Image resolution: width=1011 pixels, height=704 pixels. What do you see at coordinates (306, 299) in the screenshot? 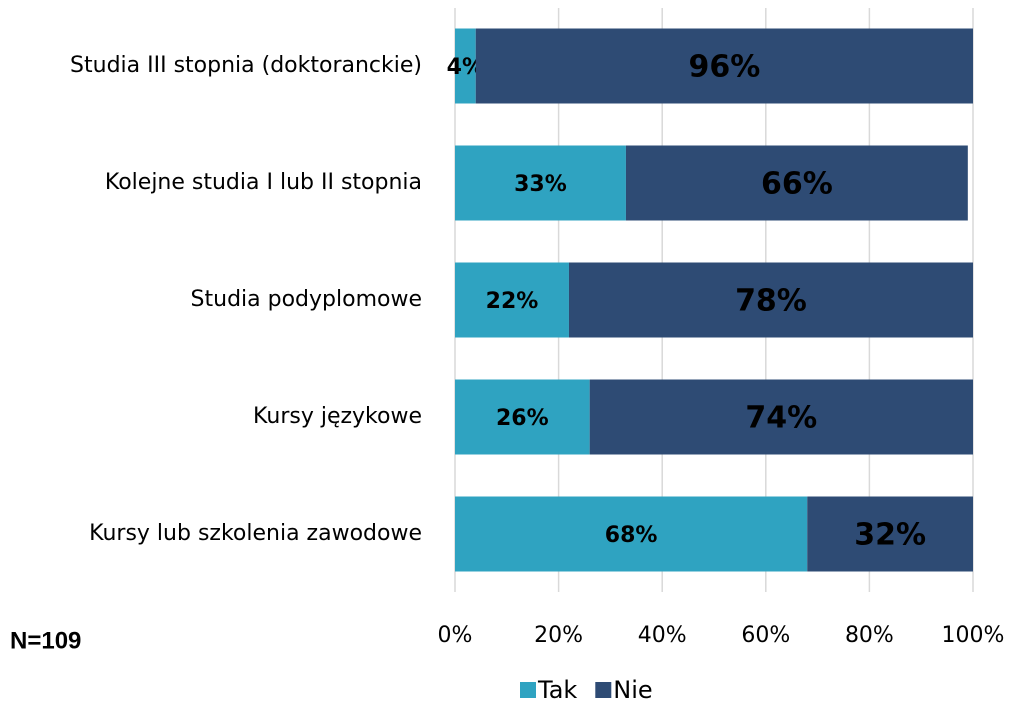
I see `y-tick-label: Studia podyplomowe` at bounding box center [306, 299].